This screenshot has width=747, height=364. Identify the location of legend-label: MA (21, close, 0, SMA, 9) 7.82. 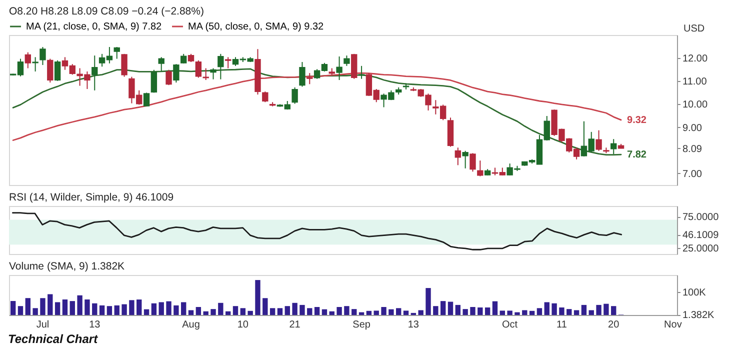
(94, 27).